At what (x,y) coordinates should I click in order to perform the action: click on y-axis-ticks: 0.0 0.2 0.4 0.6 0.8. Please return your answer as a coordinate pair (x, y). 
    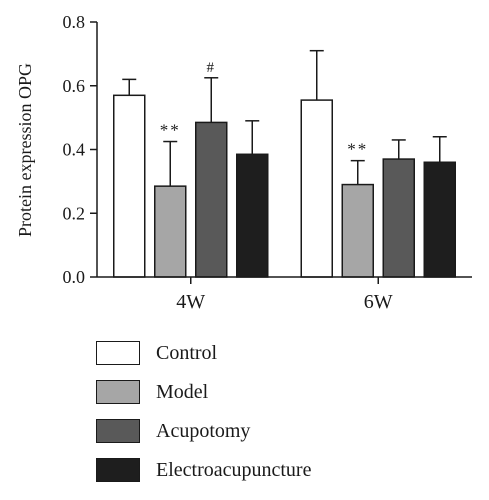
    Looking at the image, I should click on (80, 149).